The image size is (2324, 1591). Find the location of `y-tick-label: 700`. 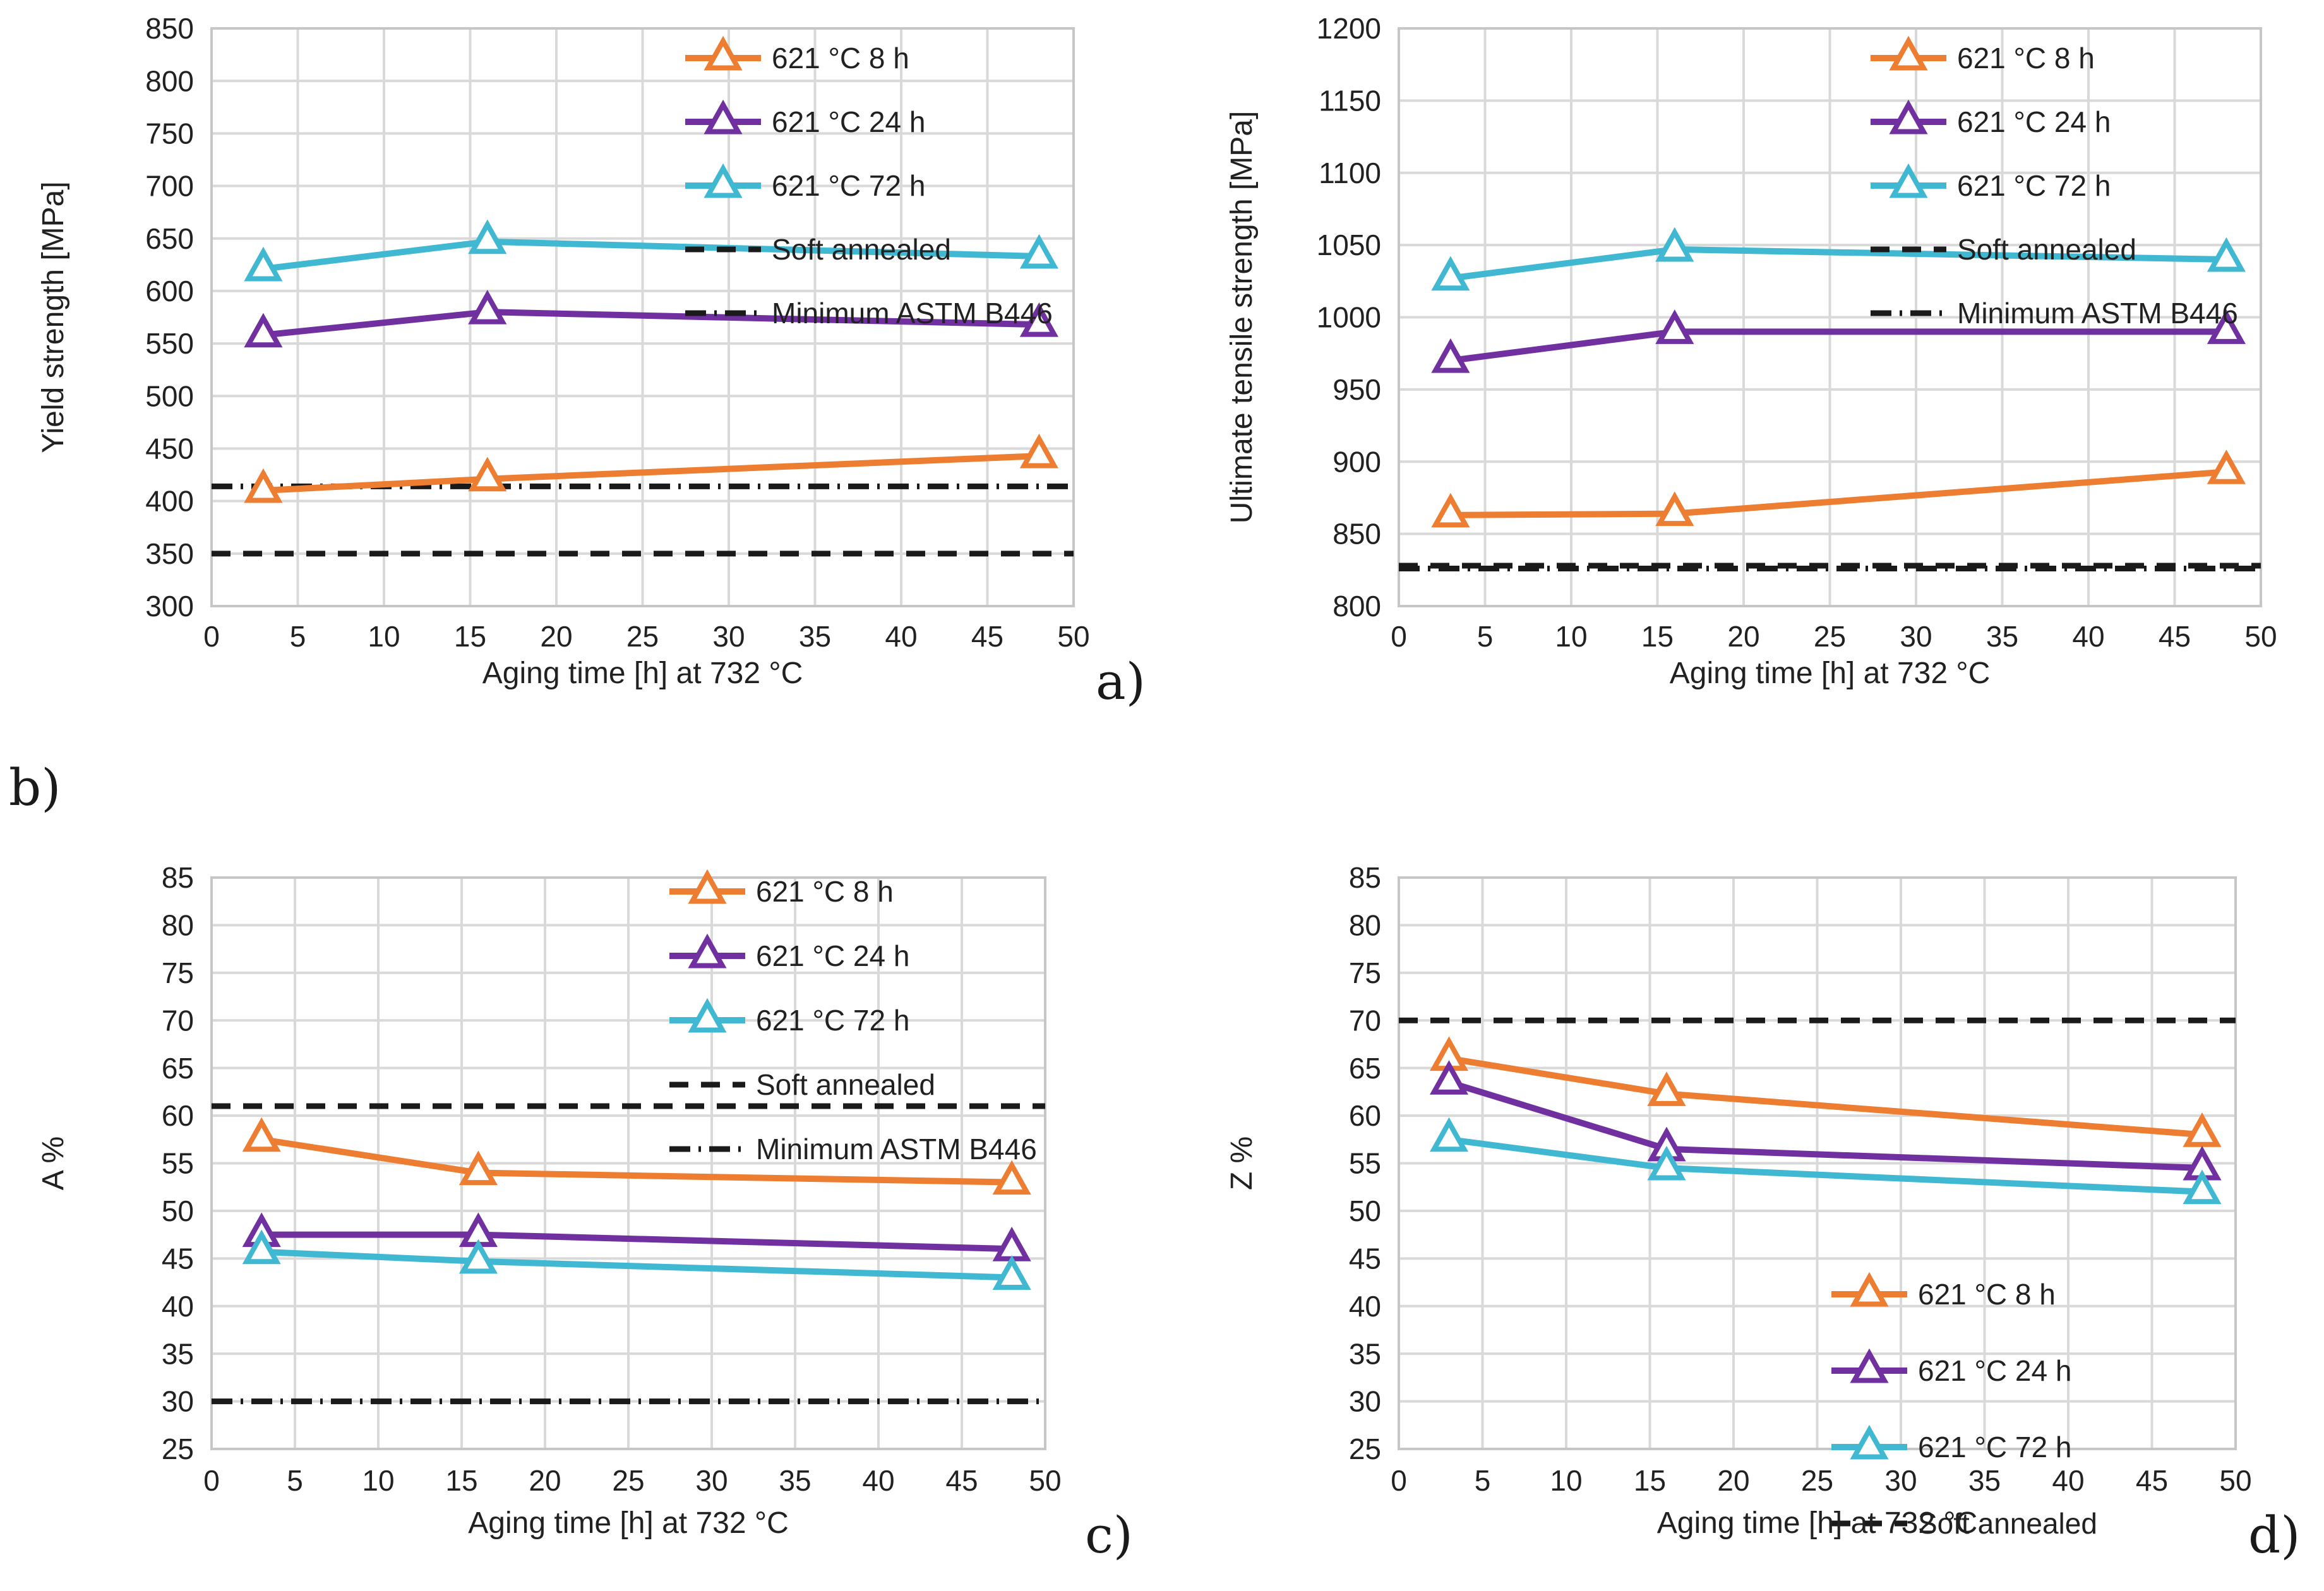

y-tick-label: 700 is located at coordinates (169, 186).